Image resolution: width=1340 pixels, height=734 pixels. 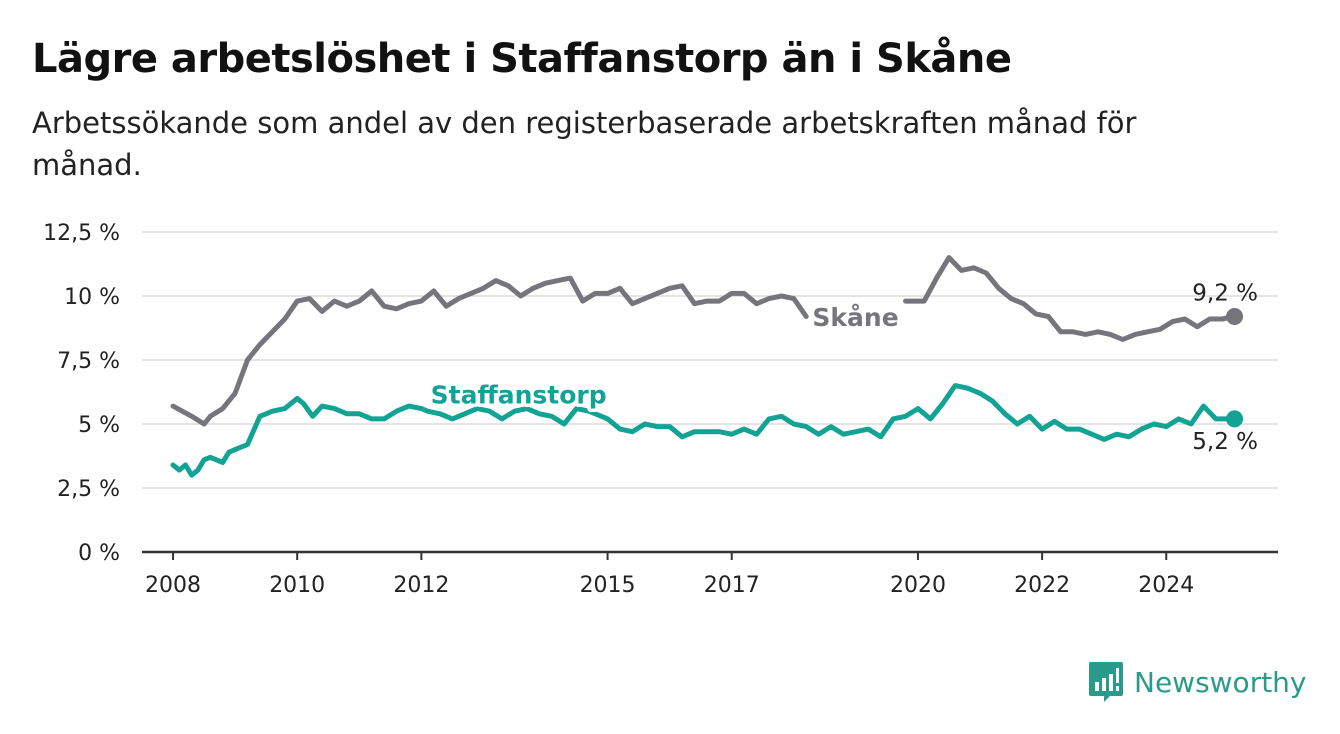 What do you see at coordinates (99, 553) in the screenshot?
I see `y-tick-label: 0 %` at bounding box center [99, 553].